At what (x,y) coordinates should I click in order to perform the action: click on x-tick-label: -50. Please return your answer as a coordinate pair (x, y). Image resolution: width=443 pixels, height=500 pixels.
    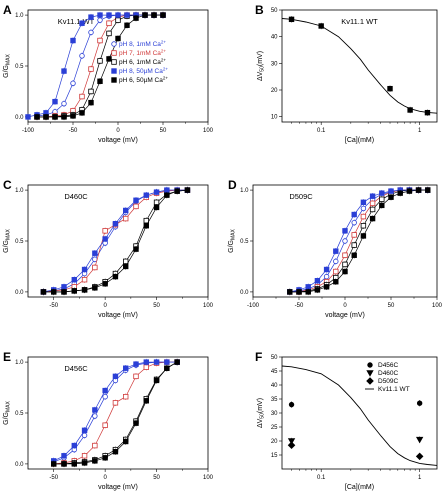
    Looking at the image, I should click on (53, 478).